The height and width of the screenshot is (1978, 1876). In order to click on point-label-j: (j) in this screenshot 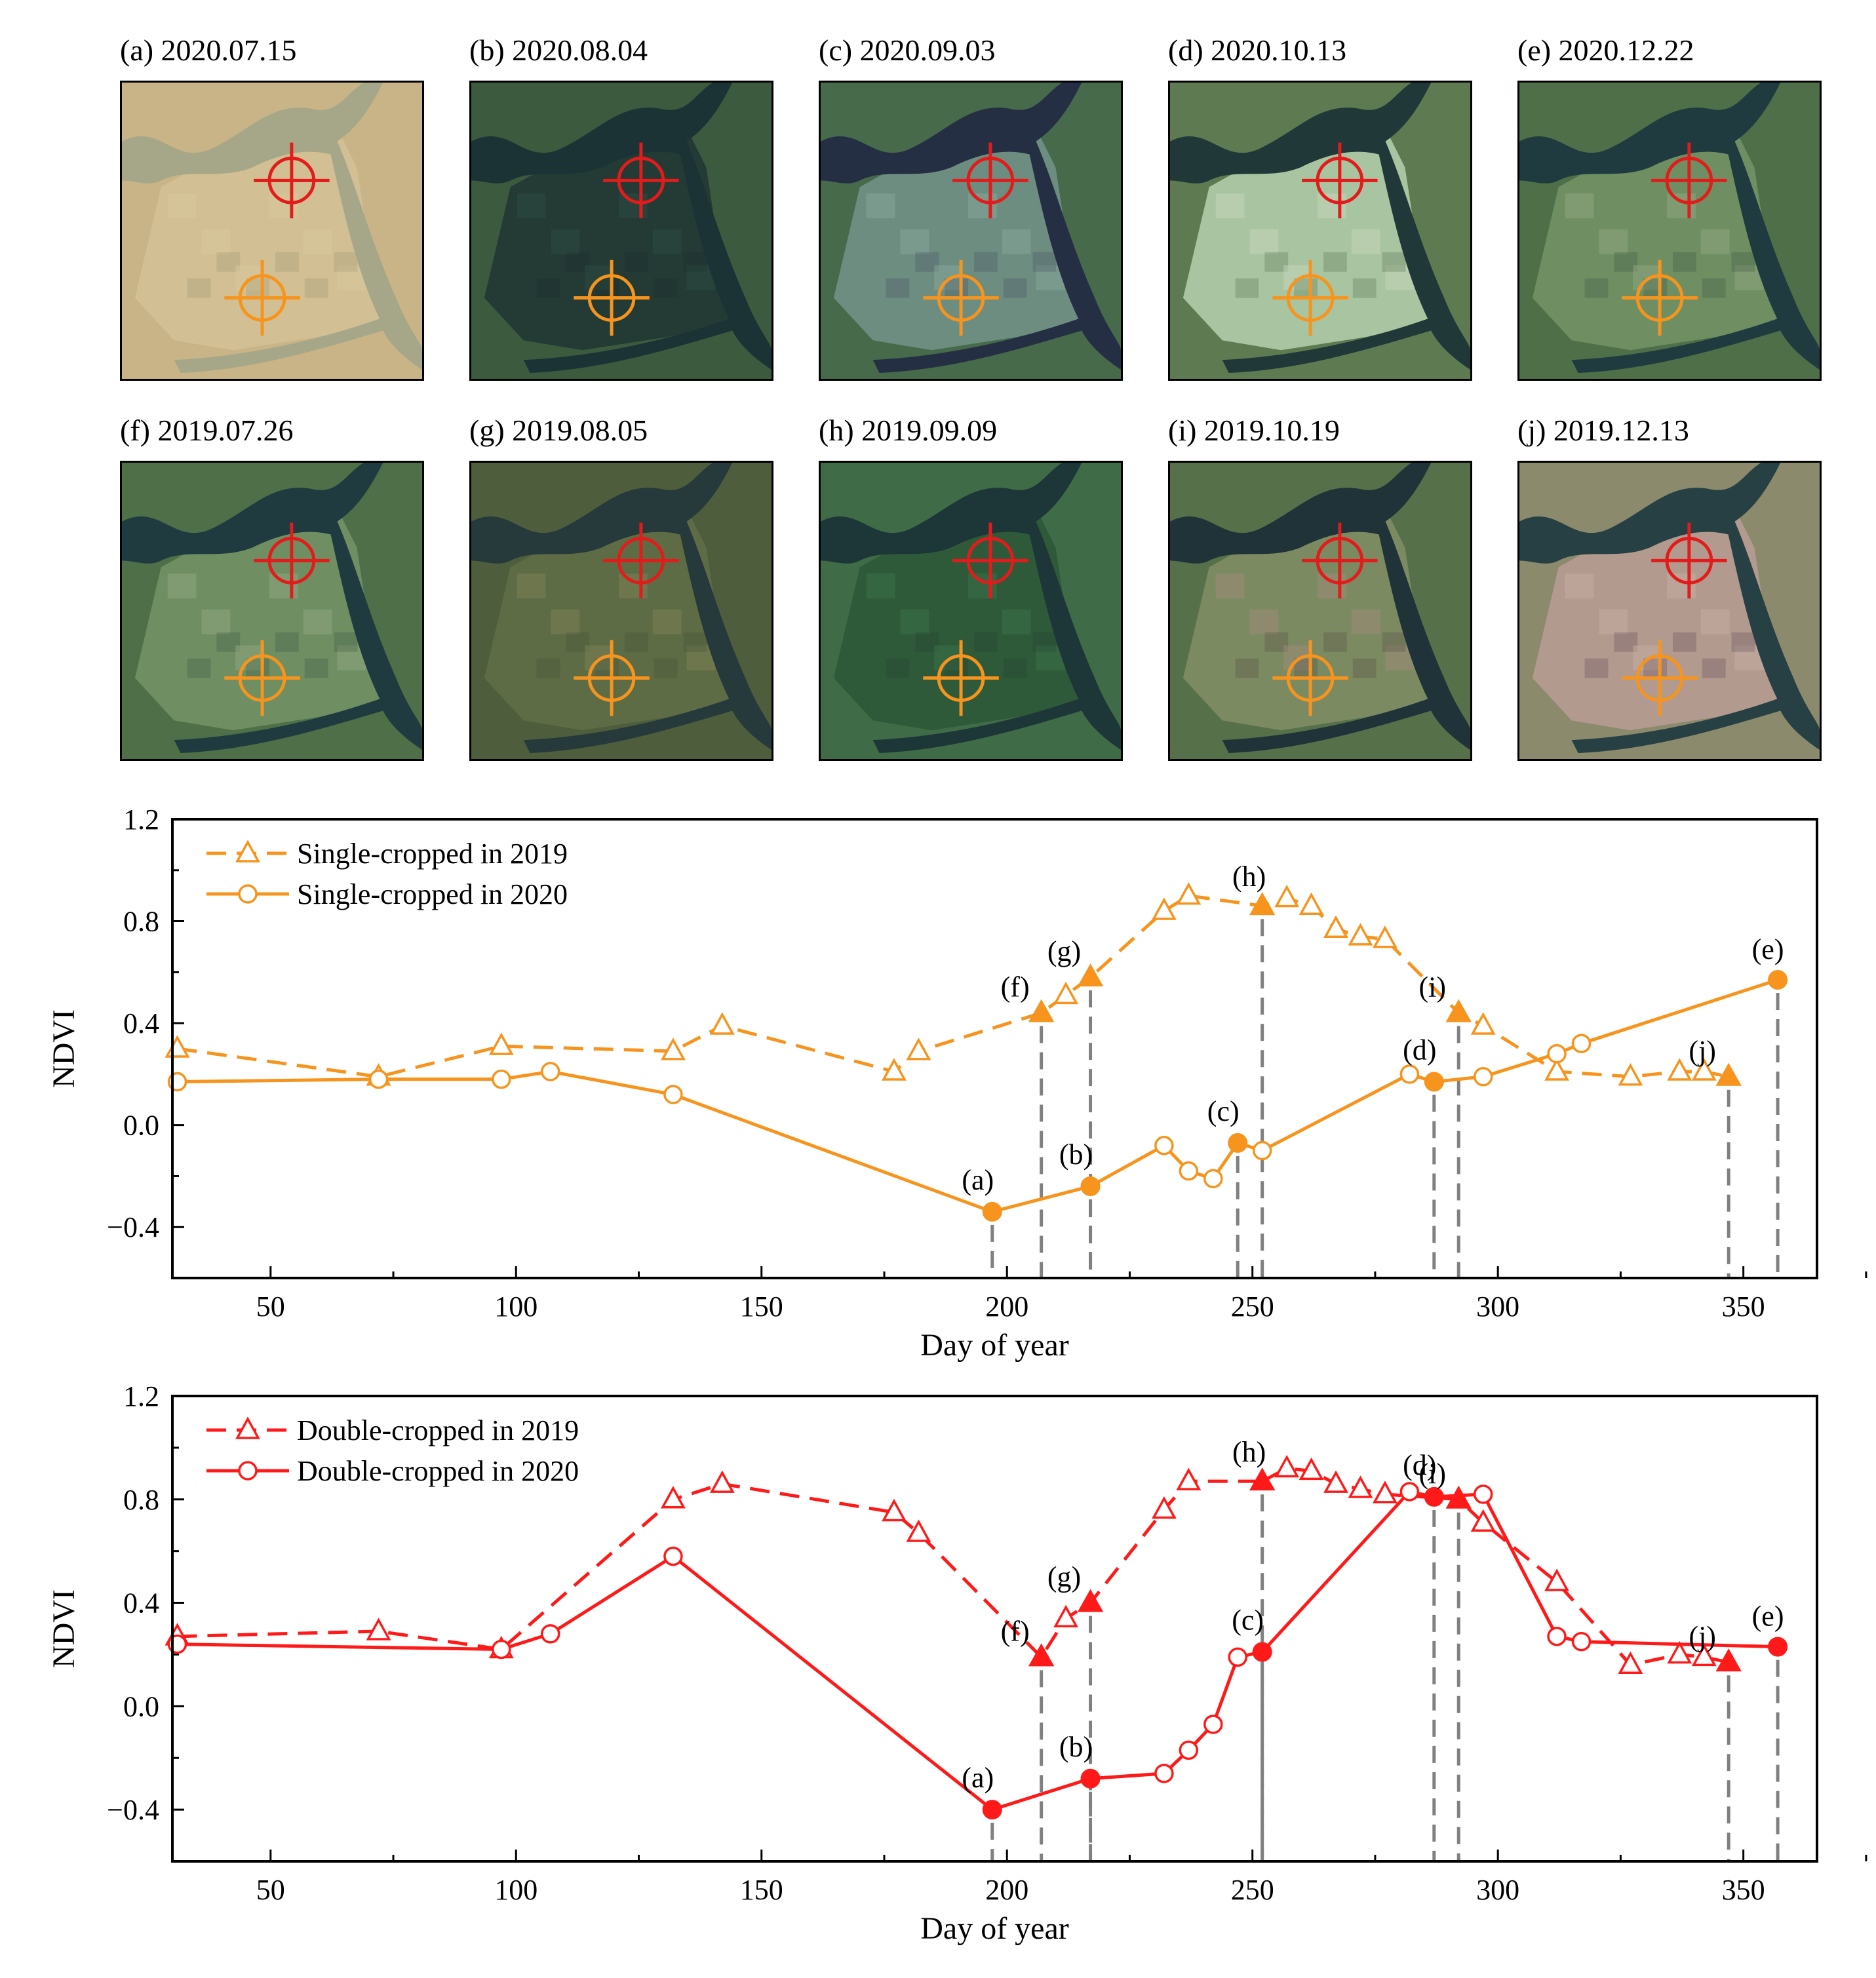, I will do `click(1702, 1051)`.